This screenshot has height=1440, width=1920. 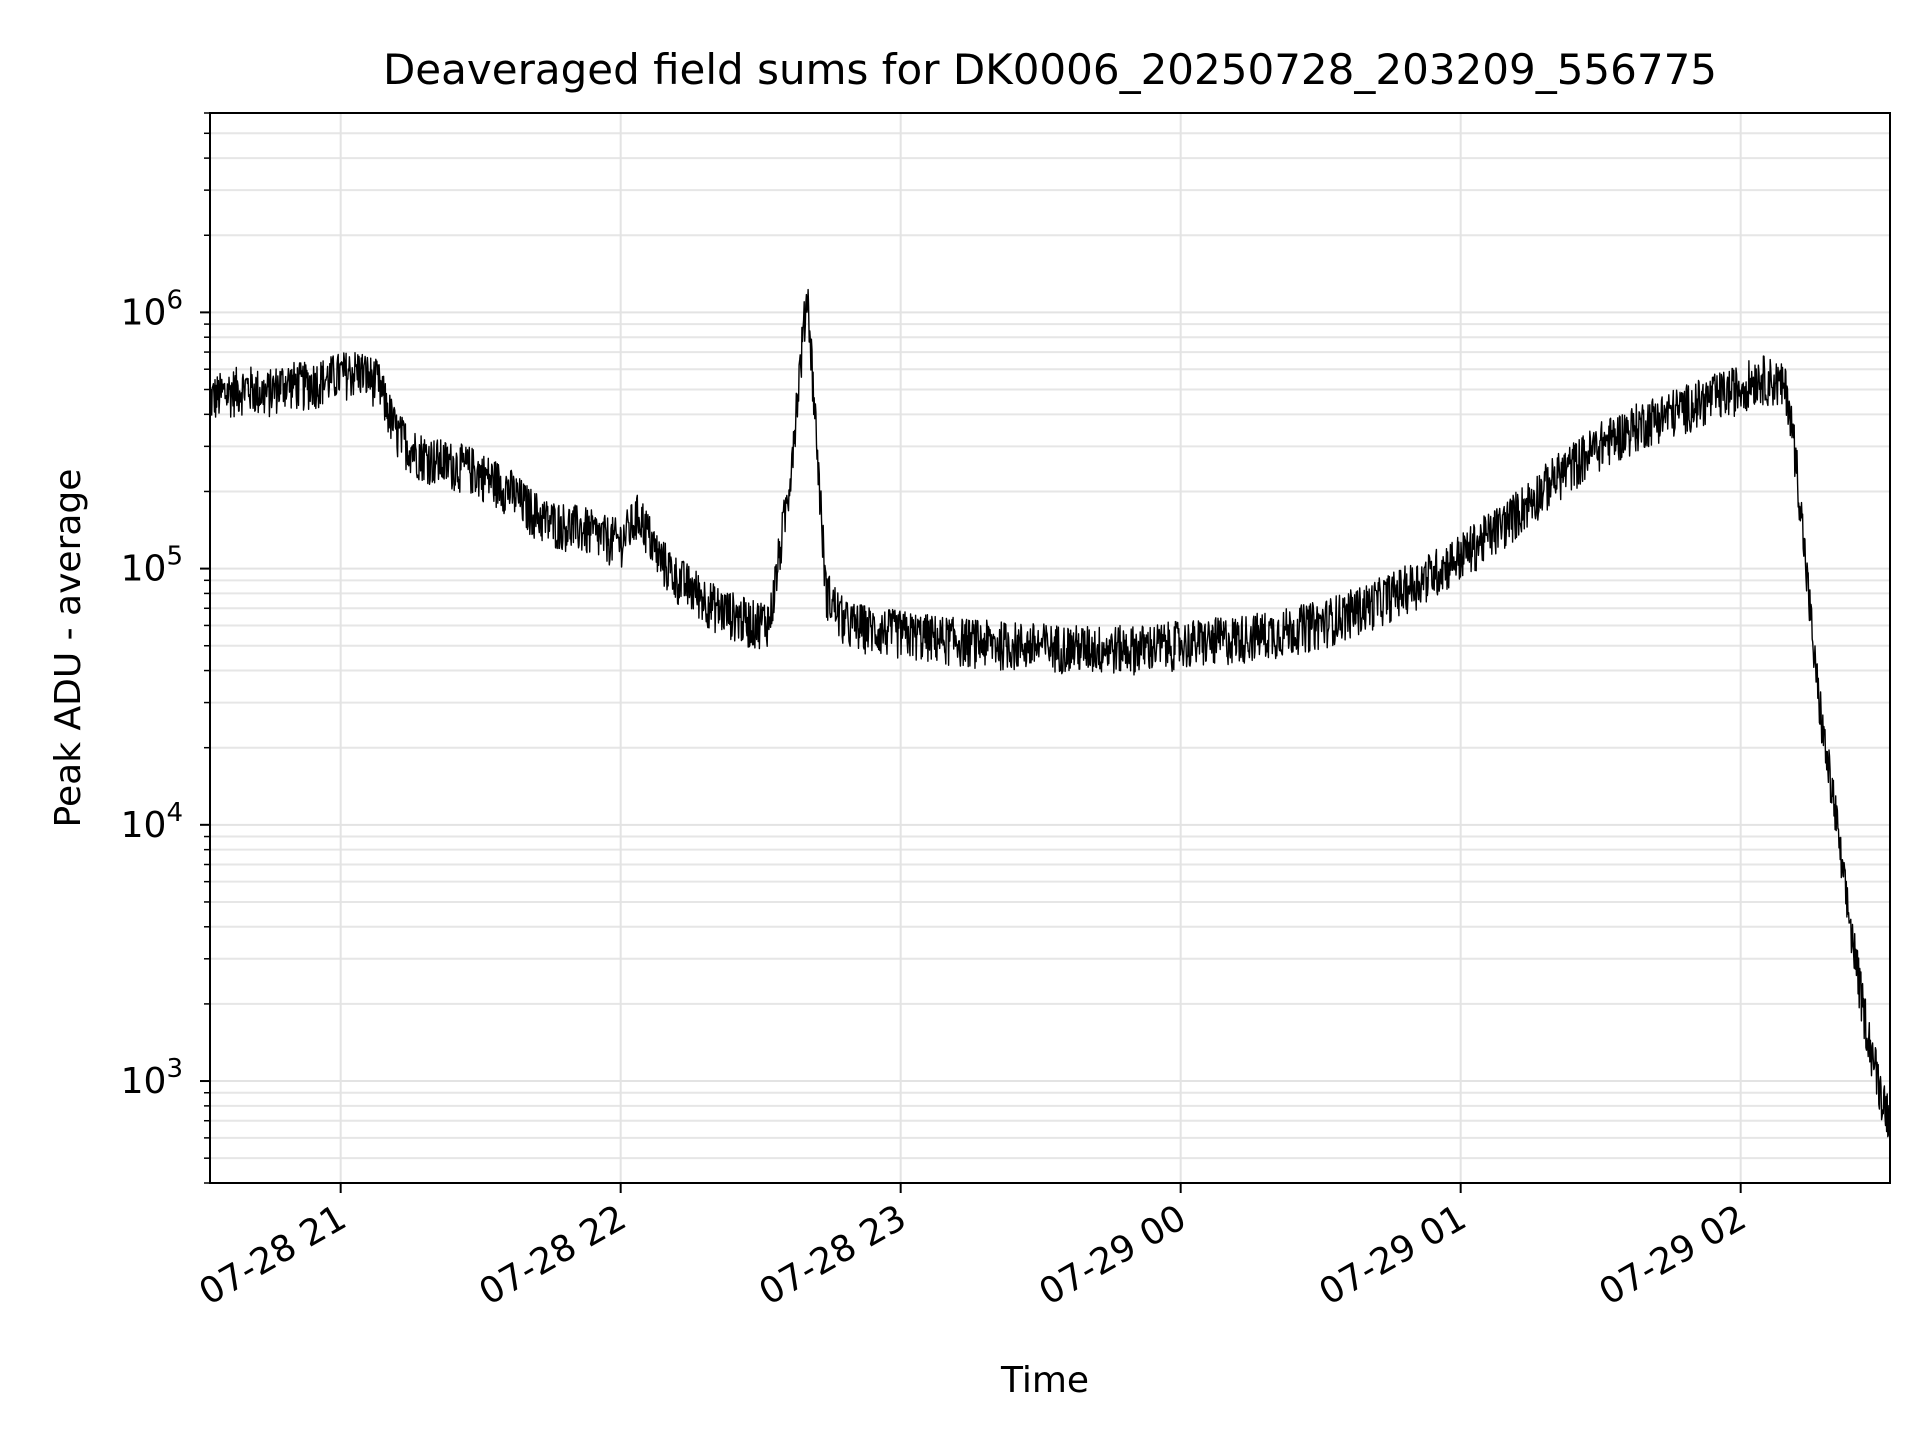 I want to click on x-axis-label: Time, so click(x=1044, y=1380).